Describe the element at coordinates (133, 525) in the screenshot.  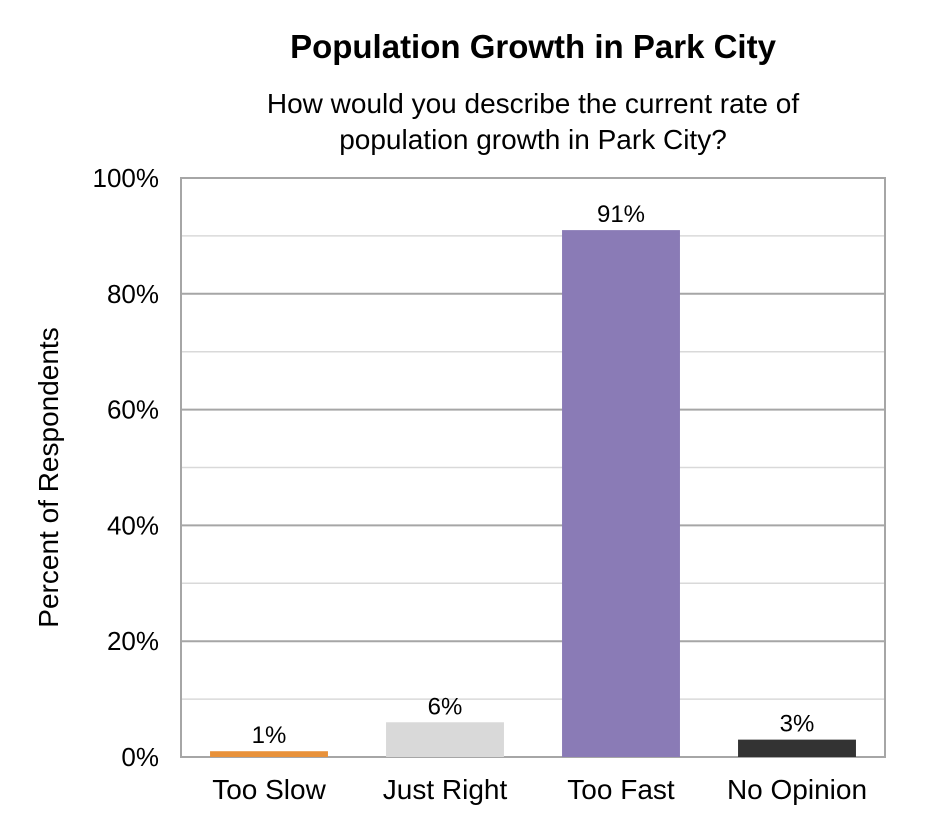
I see `y-tick-label: 40%` at that location.